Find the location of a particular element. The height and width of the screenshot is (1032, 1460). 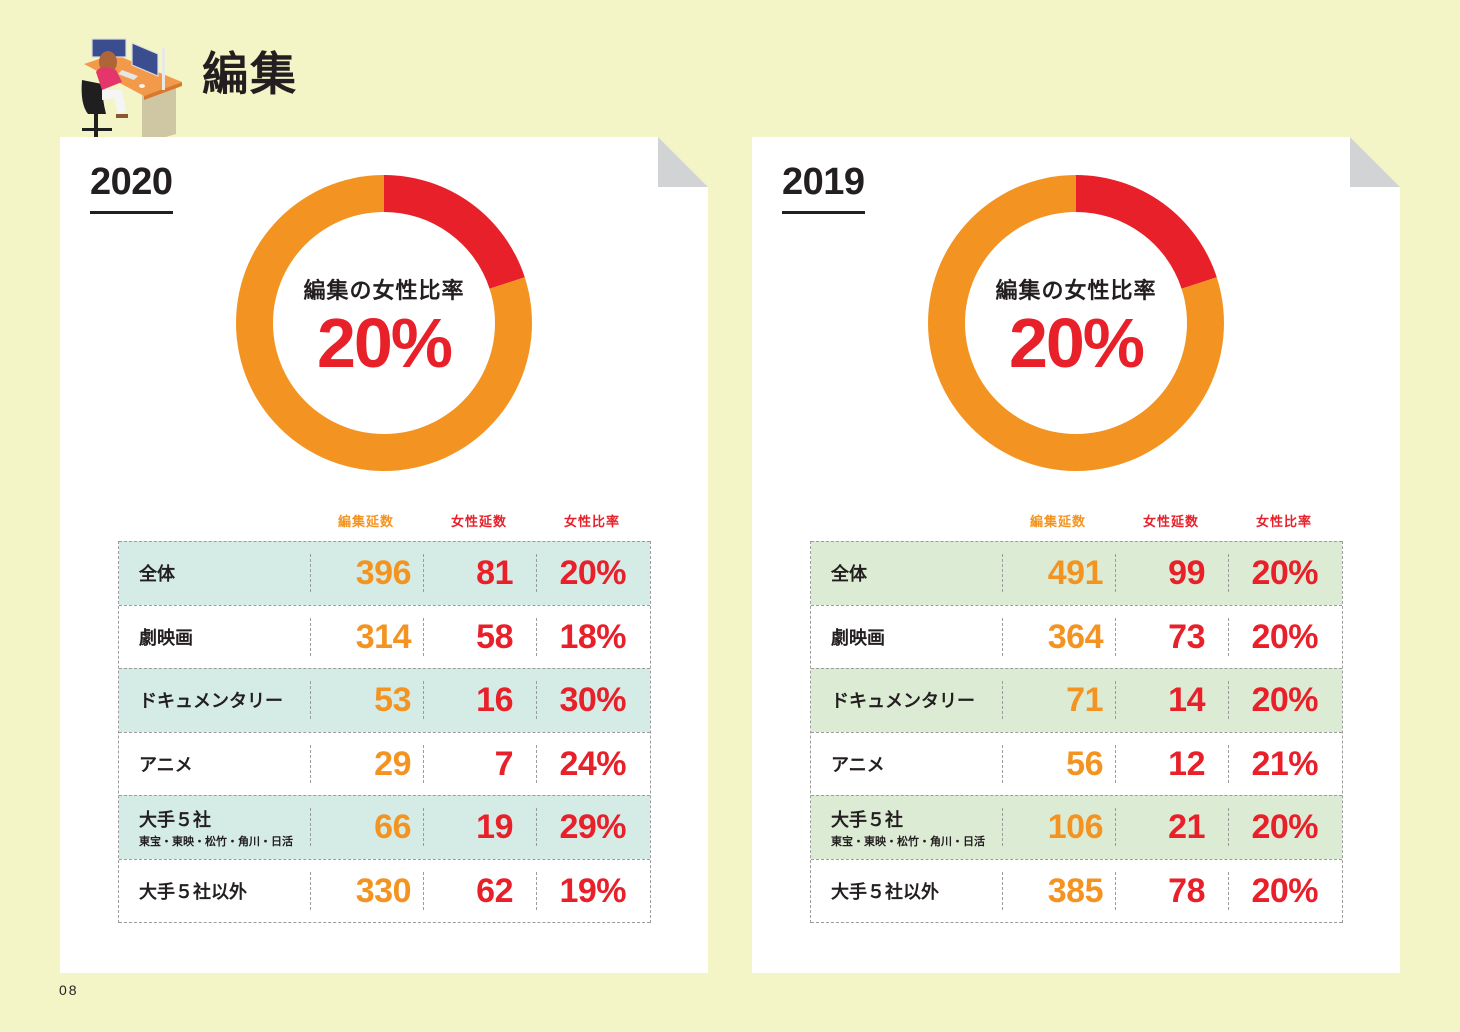

cell-female: 7 is located at coordinates (504, 763).